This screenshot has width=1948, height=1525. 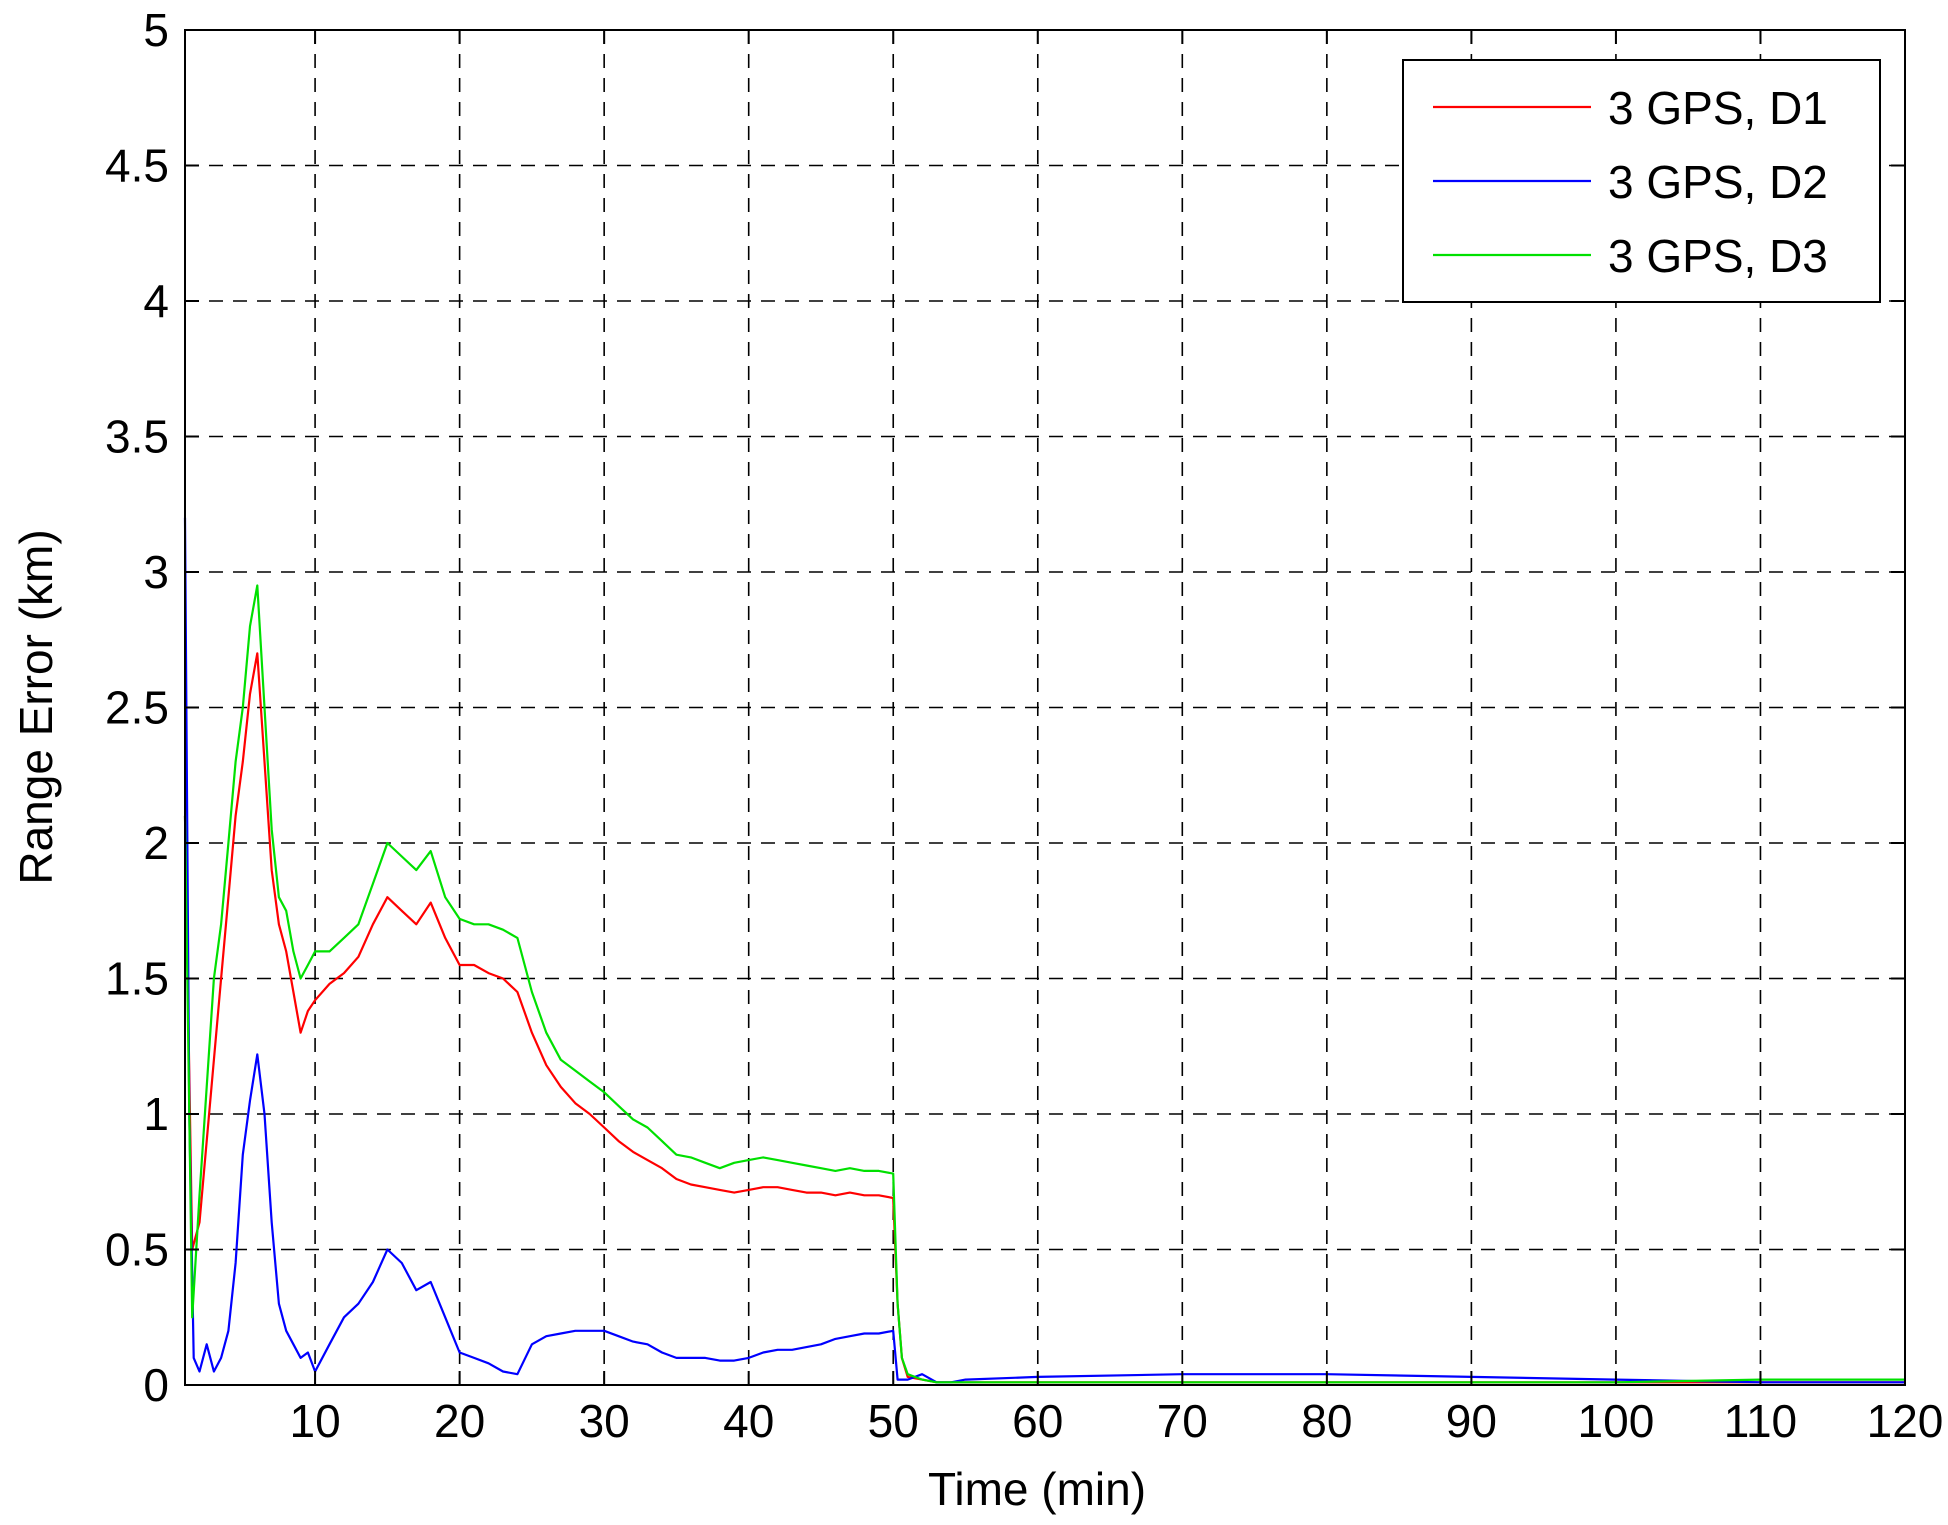 I want to click on x-axis-title: Time (min), so click(x=1037, y=1489).